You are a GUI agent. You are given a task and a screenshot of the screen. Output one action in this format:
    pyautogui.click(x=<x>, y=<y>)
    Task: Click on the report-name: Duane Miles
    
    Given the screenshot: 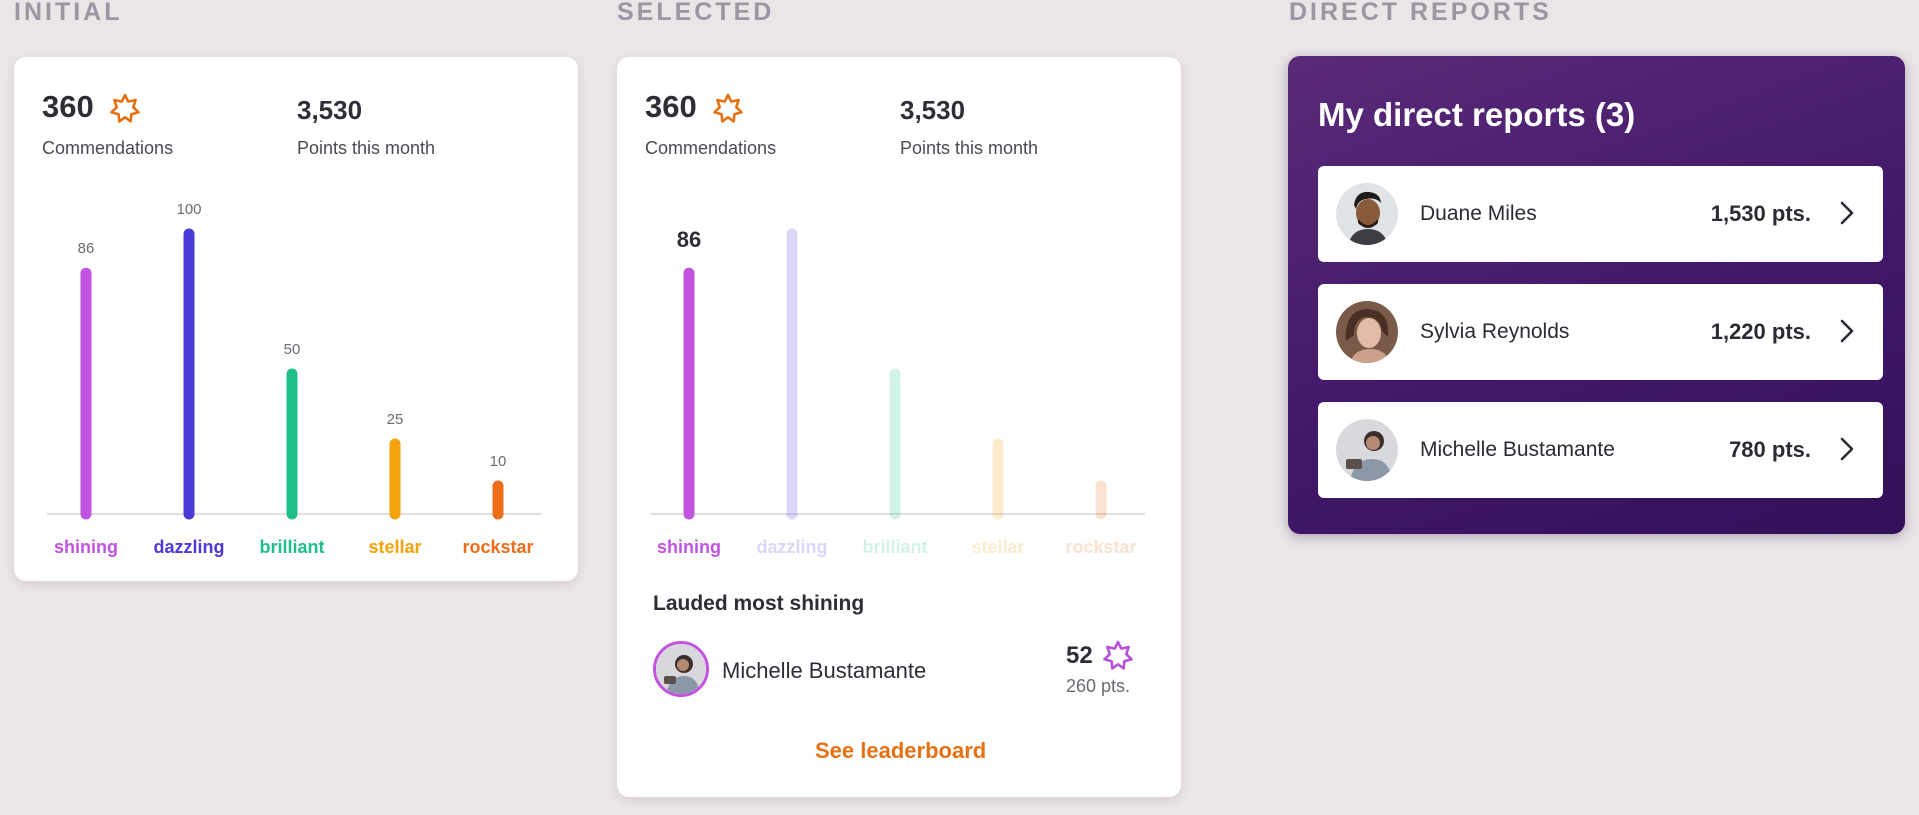 What is the action you would take?
    pyautogui.click(x=1478, y=213)
    